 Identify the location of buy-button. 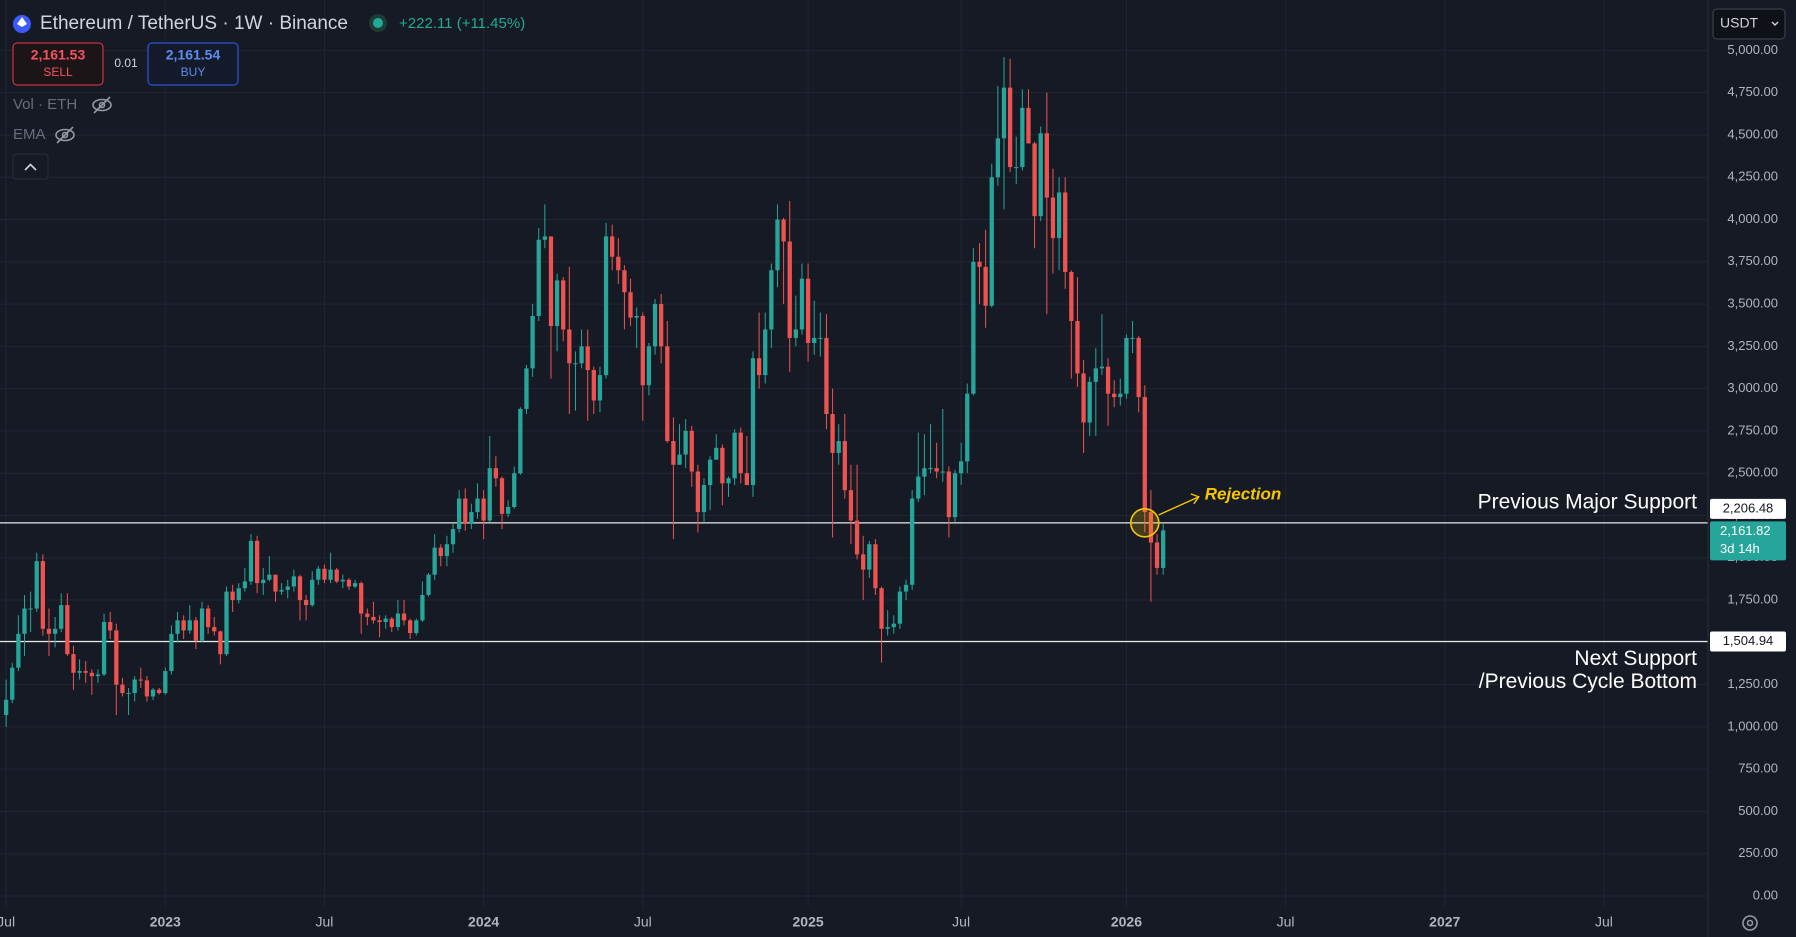
(193, 64).